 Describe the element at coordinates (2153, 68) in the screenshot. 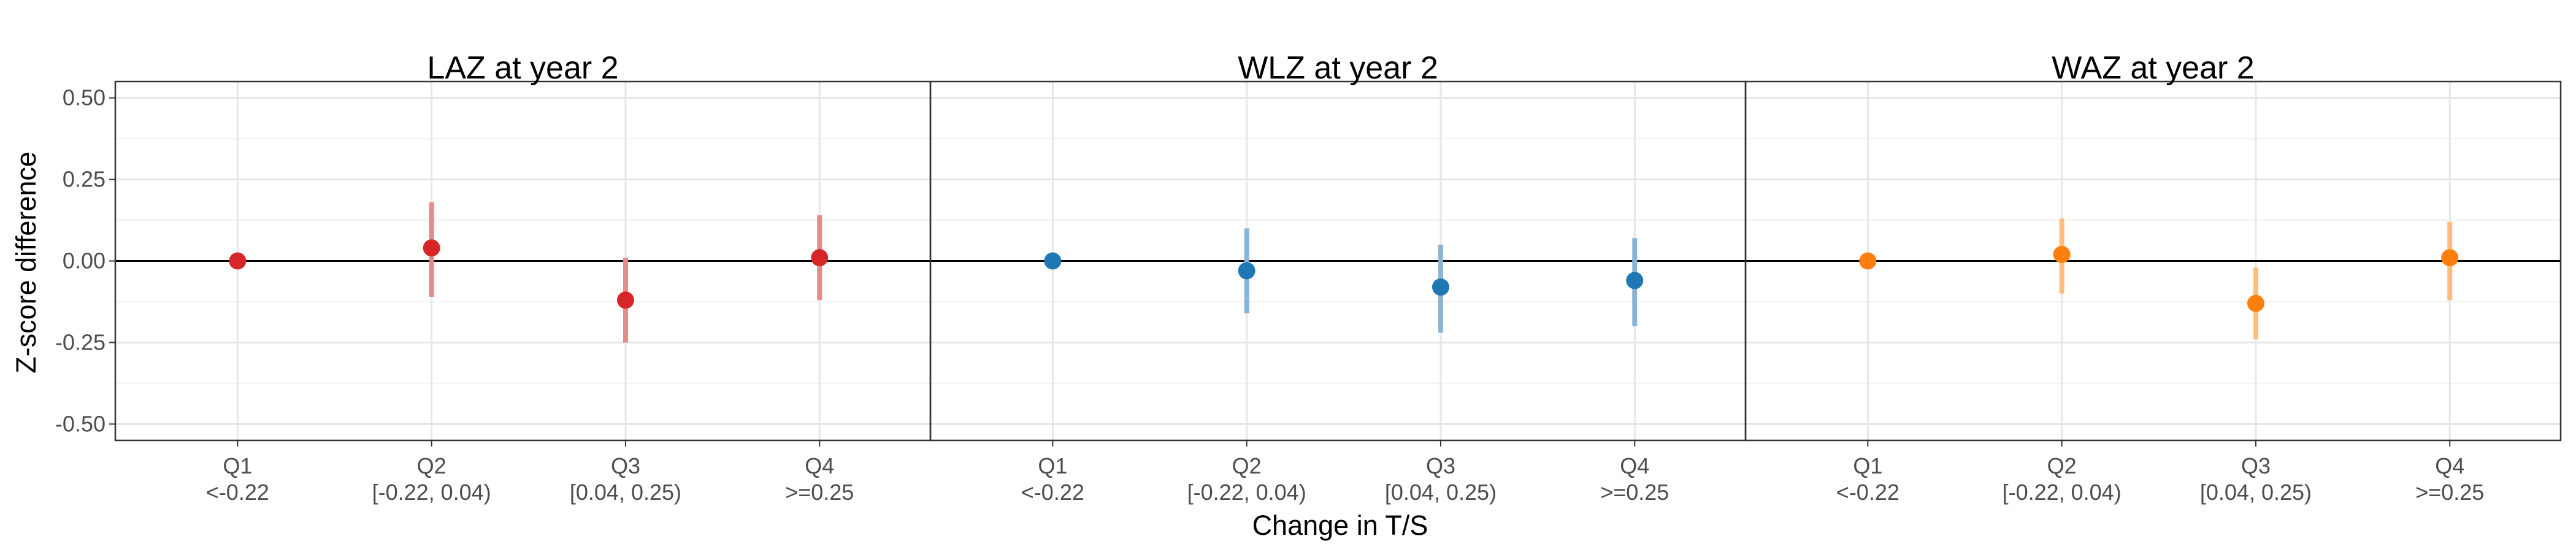

I see `facet-title: WAZ at year 2` at that location.